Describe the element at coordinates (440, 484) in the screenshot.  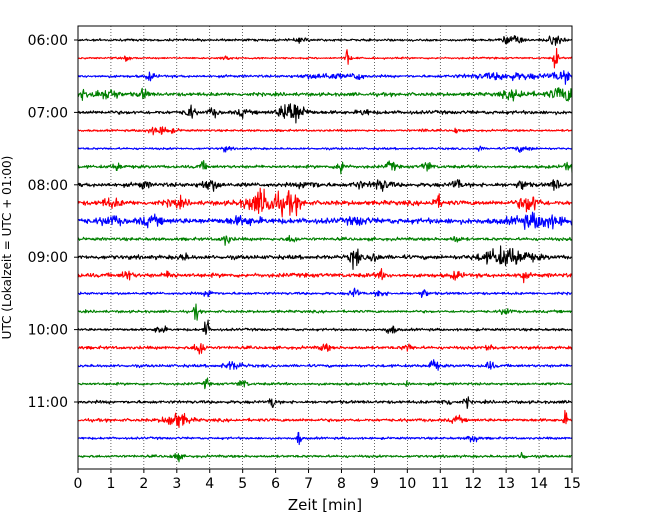
I see `x-tick-label: 11` at that location.